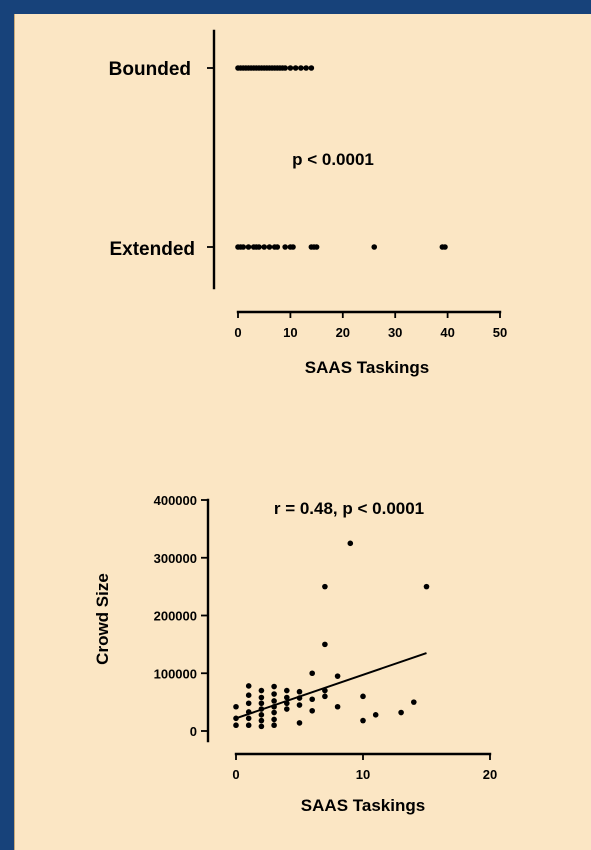 The width and height of the screenshot is (591, 850). I want to click on category-label-extended: Extended, so click(152, 249).